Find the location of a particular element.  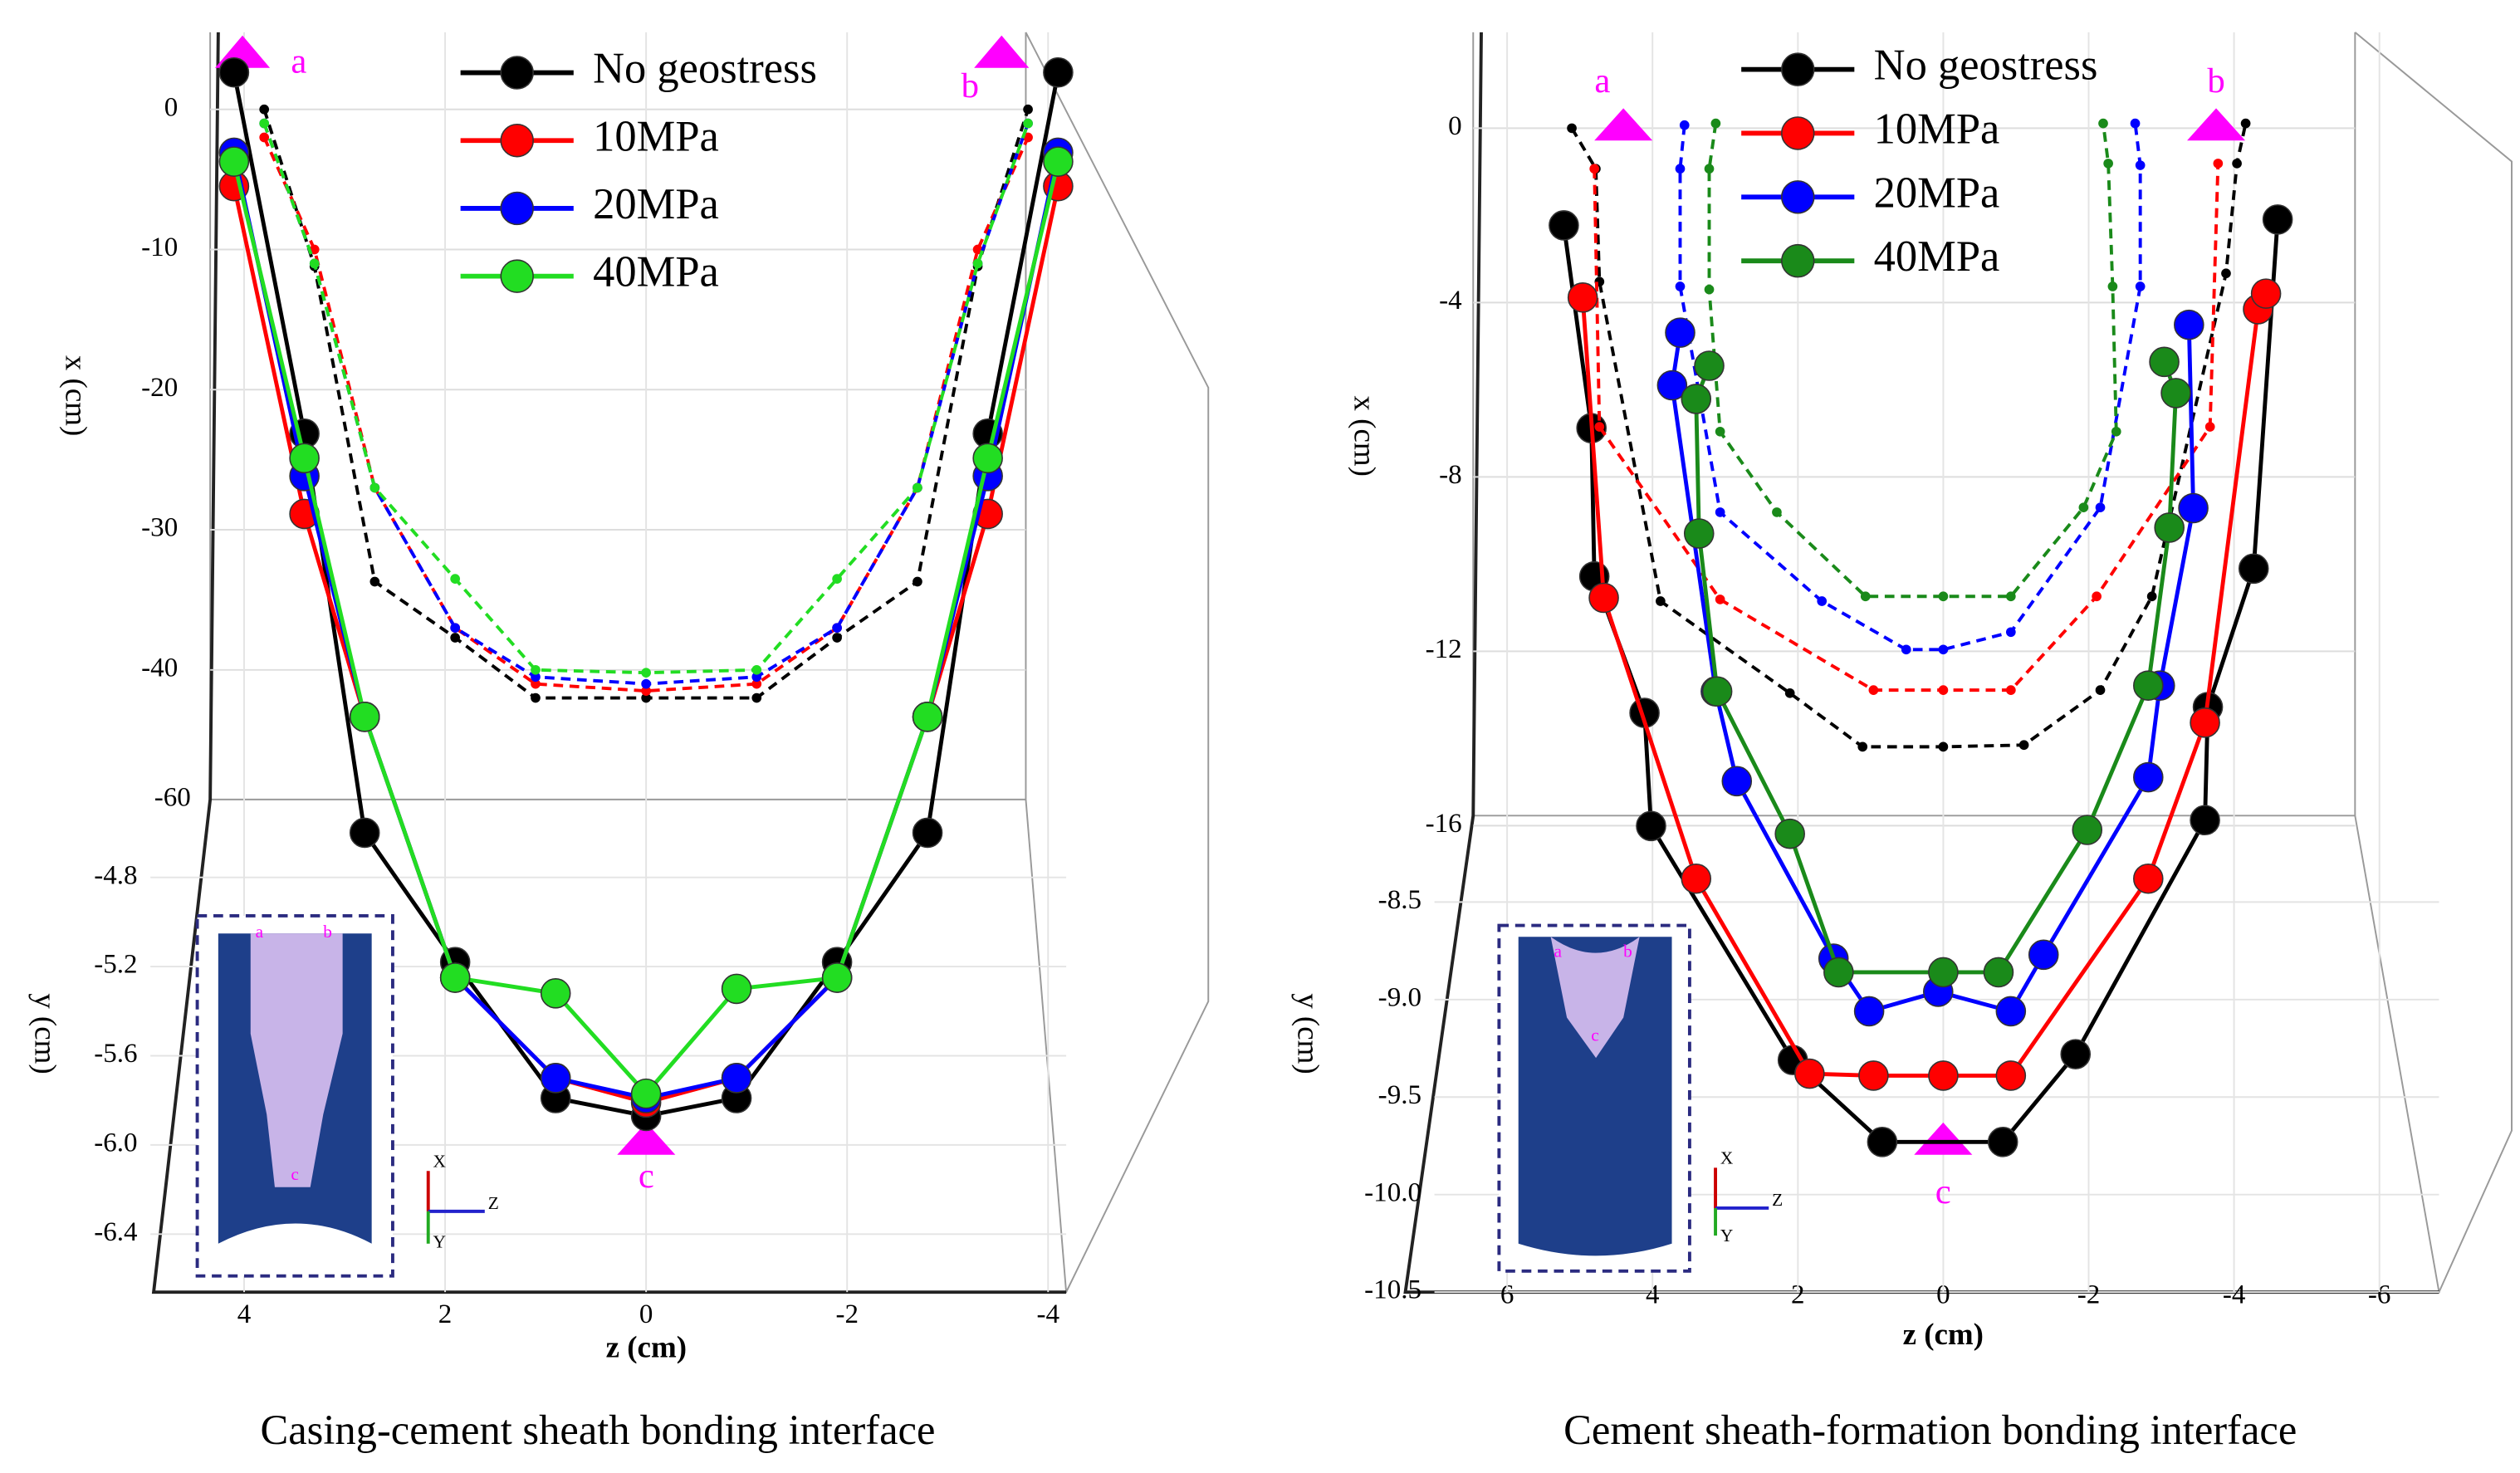

y2-tick-label: -6.0 is located at coordinates (115, 1142).